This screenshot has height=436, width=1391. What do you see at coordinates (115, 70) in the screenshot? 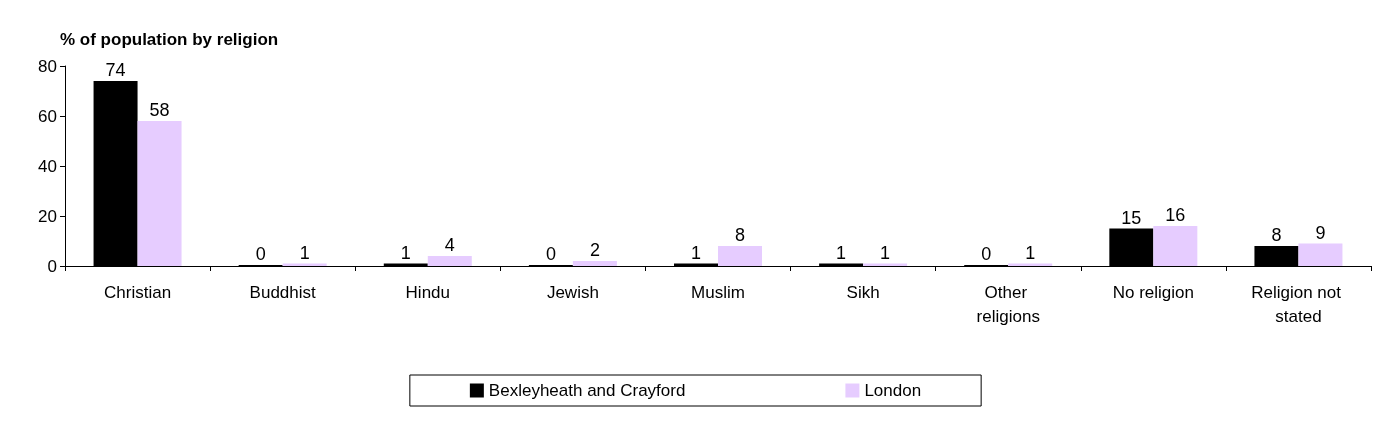
I see `data-label: 74` at bounding box center [115, 70].